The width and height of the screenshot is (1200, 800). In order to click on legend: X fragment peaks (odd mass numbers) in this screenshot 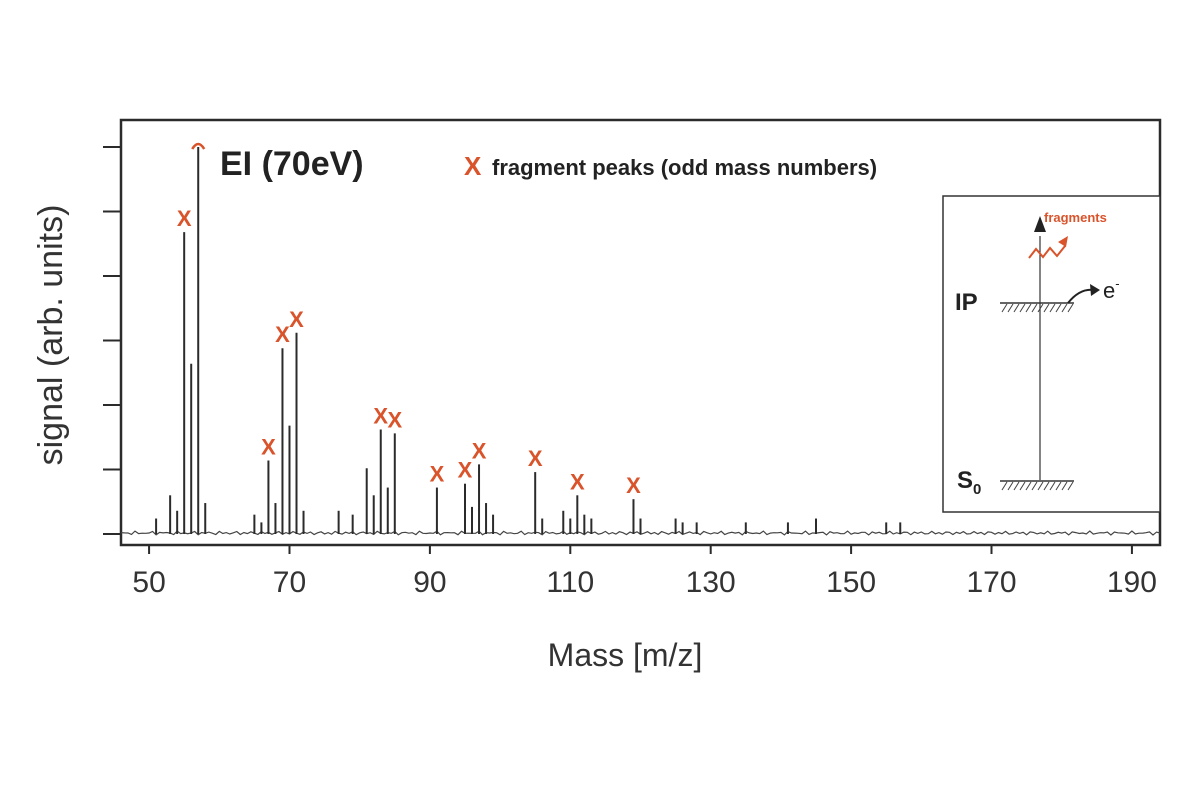, I will do `click(670, 166)`.